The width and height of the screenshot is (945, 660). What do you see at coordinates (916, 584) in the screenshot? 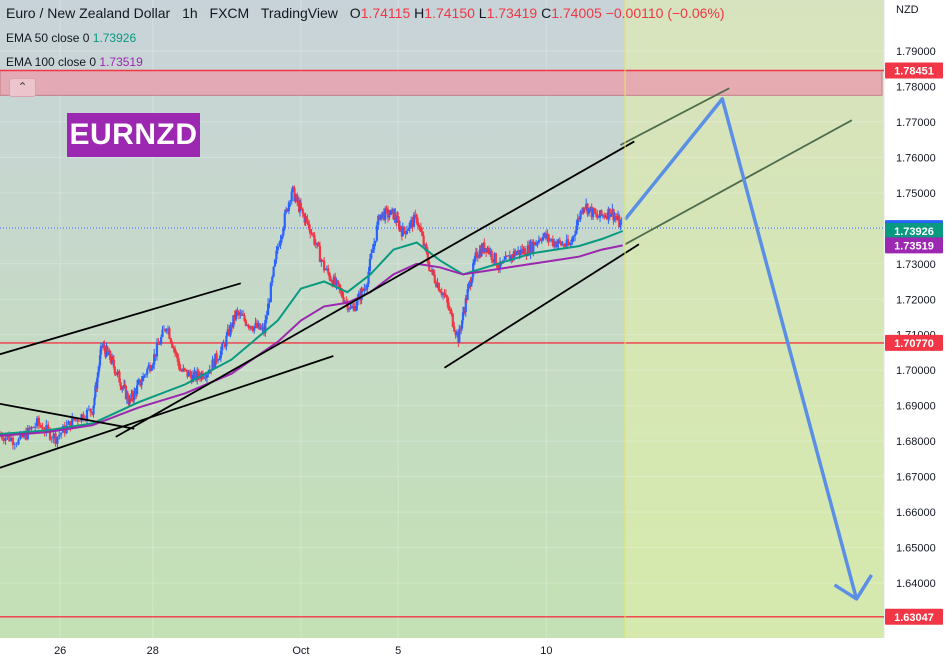
I see `price-tick-label: 1.64000` at bounding box center [916, 584].